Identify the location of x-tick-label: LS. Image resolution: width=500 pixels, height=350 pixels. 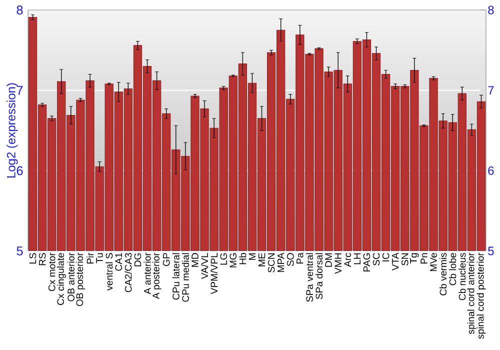
(32, 258).